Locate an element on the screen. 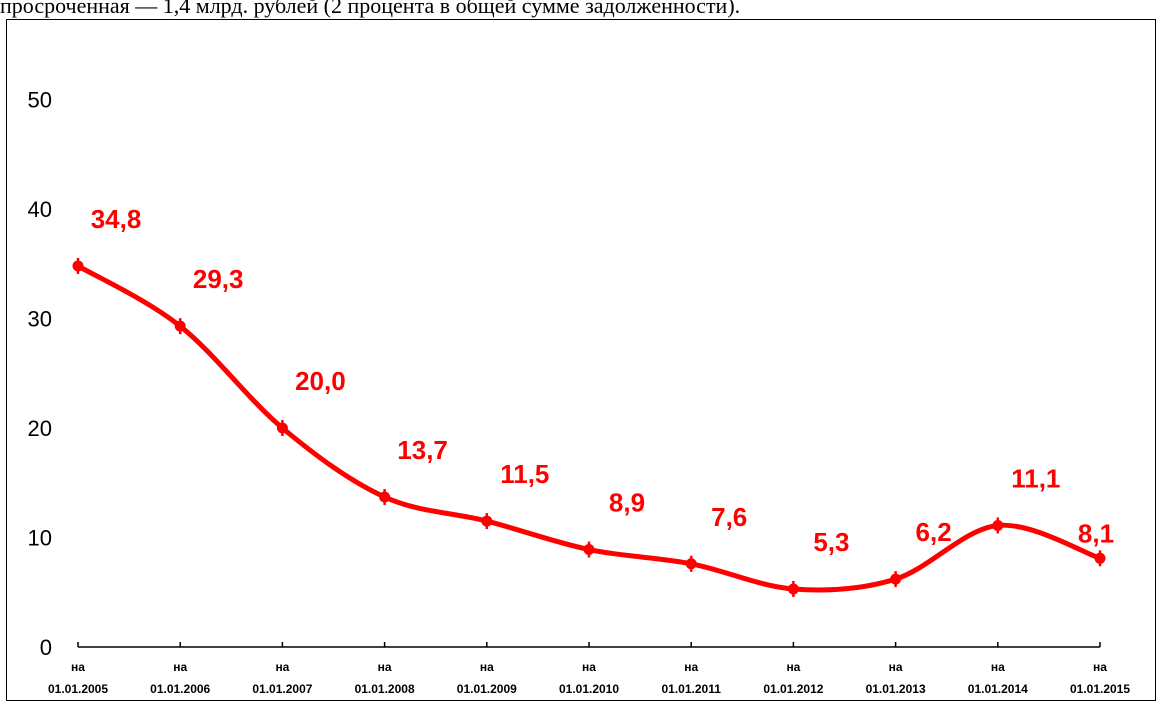 The image size is (1159, 704). data-label: 6,2 is located at coordinates (934, 532).